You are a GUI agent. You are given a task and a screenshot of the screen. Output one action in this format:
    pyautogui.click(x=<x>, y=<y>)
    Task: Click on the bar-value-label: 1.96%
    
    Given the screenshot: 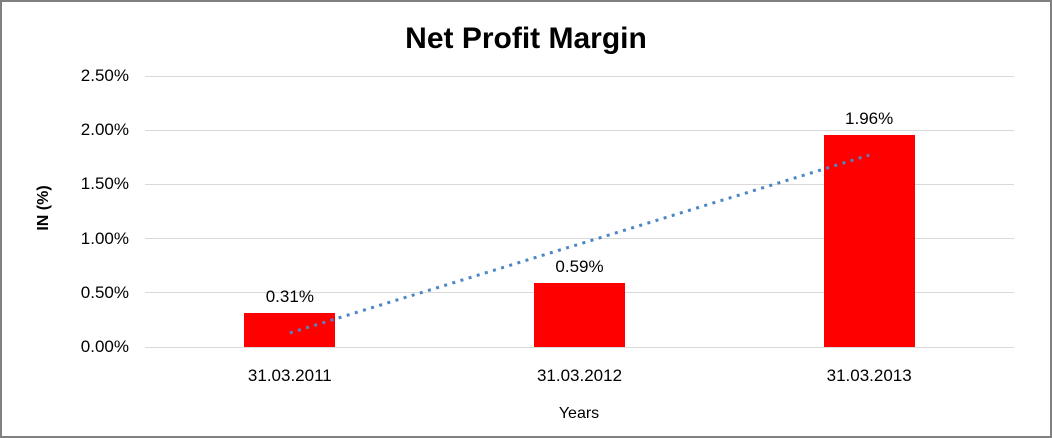 What is the action you would take?
    pyautogui.click(x=869, y=118)
    